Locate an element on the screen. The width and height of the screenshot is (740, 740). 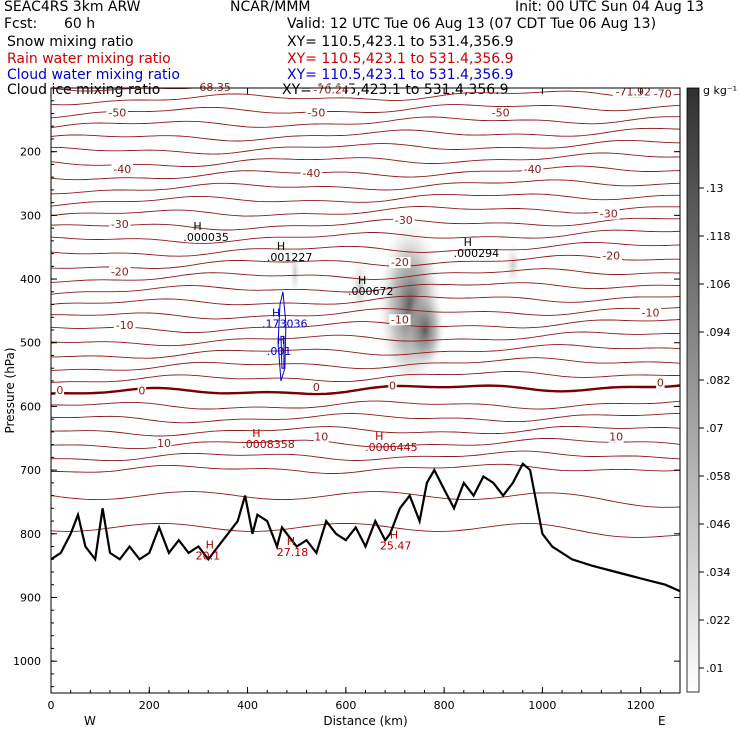
mixing-ratio-shading is located at coordinates (405, 305).